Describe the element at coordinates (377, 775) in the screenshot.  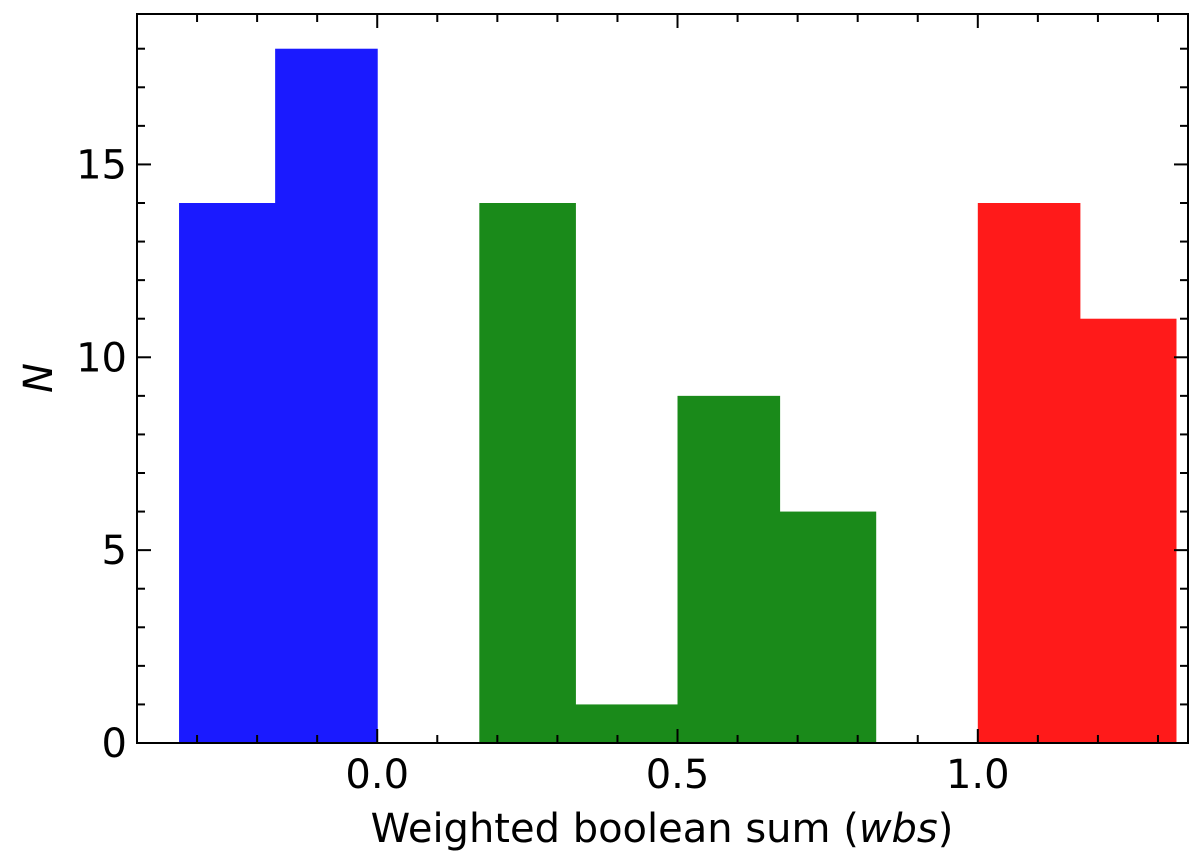
I see `x-tick-label: 0.0` at that location.